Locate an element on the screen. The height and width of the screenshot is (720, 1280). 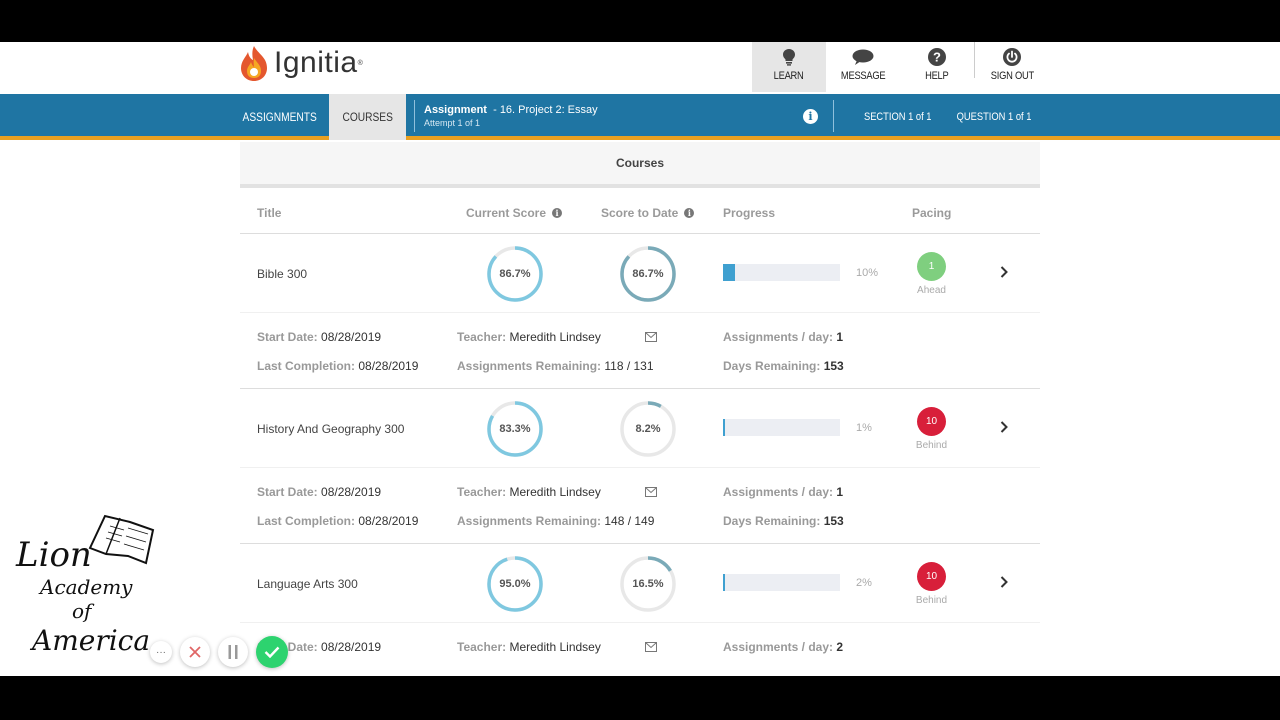
header-score-to-date: Score to Date i is located at coordinates (648, 213).